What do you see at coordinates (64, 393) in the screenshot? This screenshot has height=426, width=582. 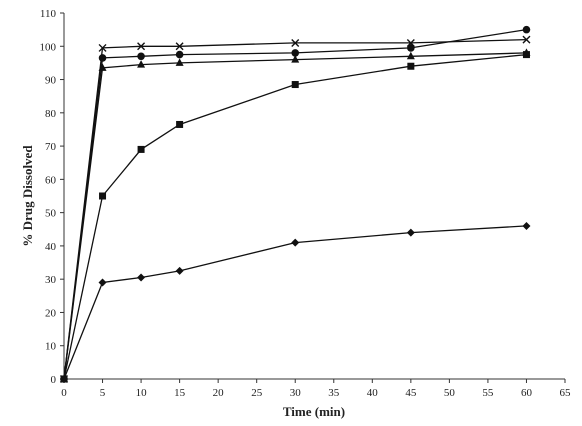 I see `x-tick-label: 0` at bounding box center [64, 393].